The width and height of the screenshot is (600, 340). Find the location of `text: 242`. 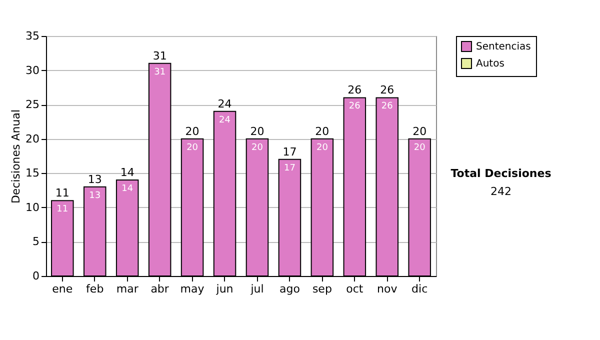

text: 242 is located at coordinates (501, 191).